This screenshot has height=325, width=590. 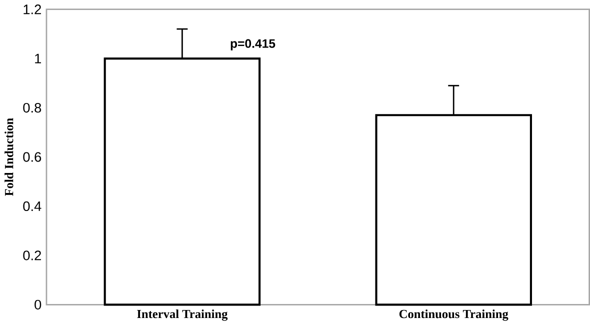 What do you see at coordinates (32, 157) in the screenshot?
I see `y-tick-label: 0.6` at bounding box center [32, 157].